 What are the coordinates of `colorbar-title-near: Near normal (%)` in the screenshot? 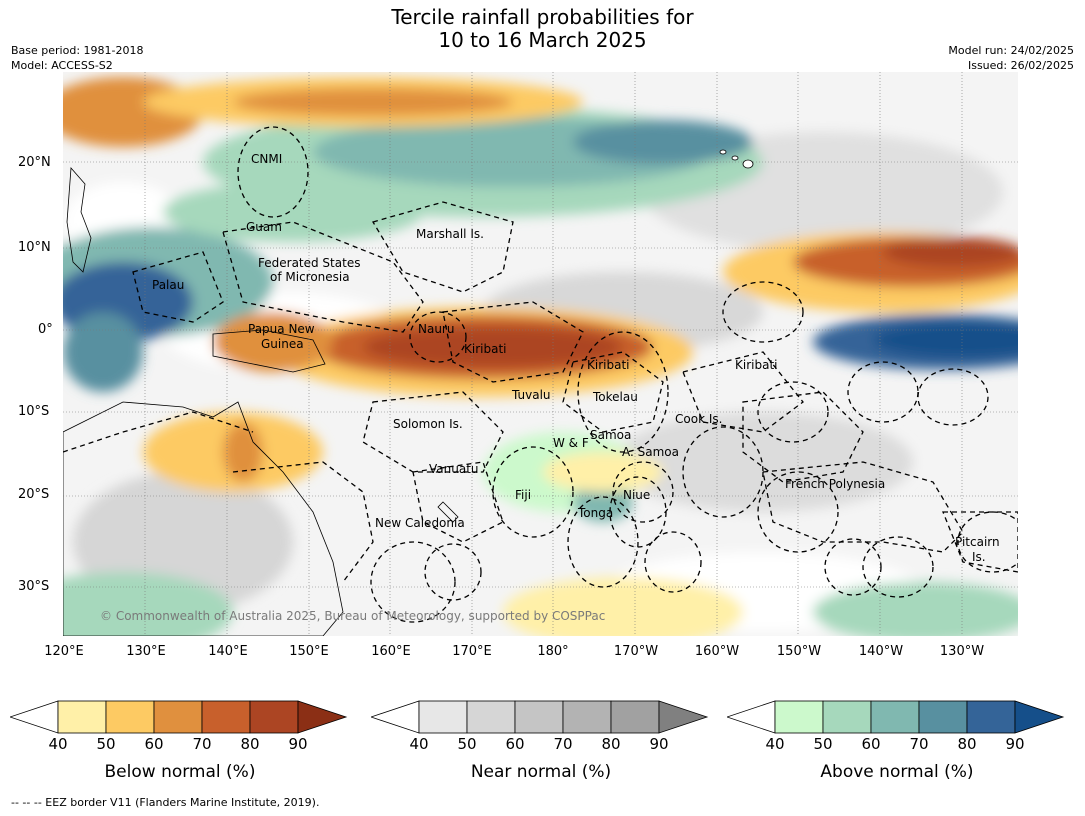 It's located at (541, 772).